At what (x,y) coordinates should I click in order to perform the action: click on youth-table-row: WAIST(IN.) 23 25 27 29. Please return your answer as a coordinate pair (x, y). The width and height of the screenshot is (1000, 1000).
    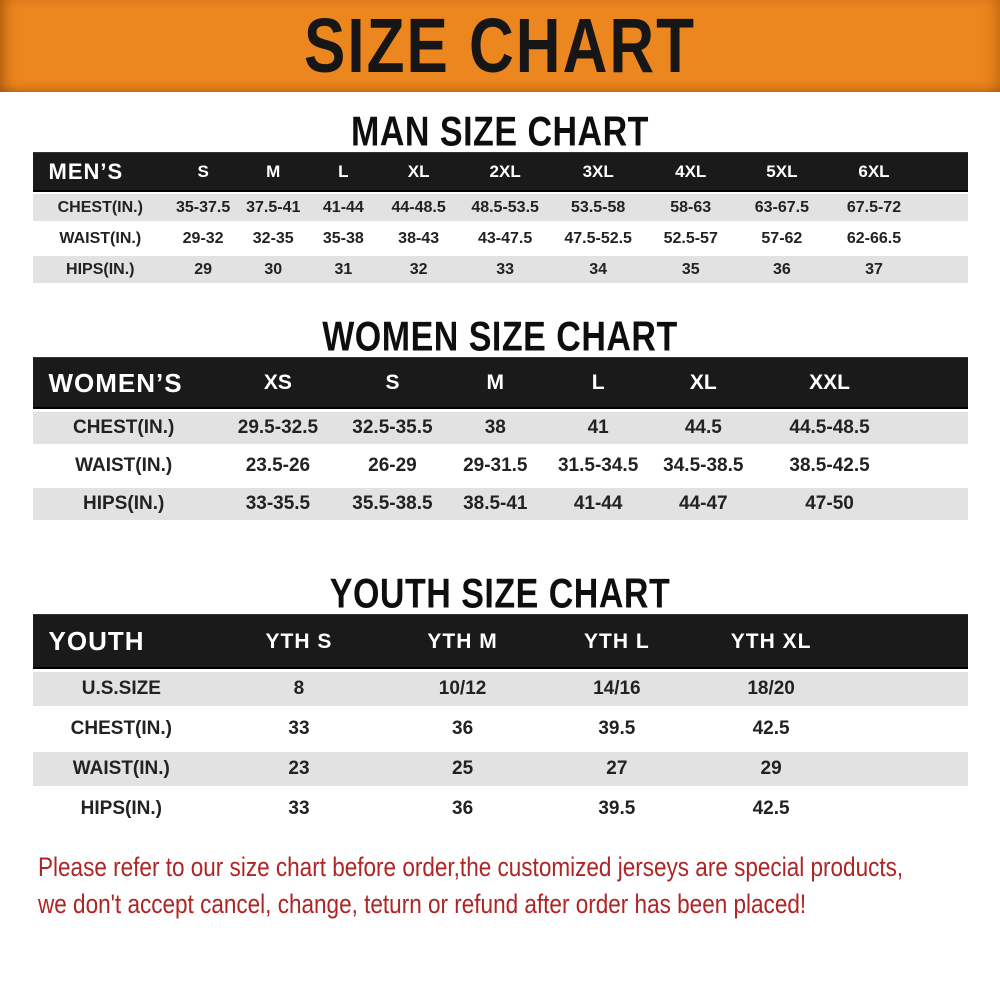
    Looking at the image, I should click on (500, 769).